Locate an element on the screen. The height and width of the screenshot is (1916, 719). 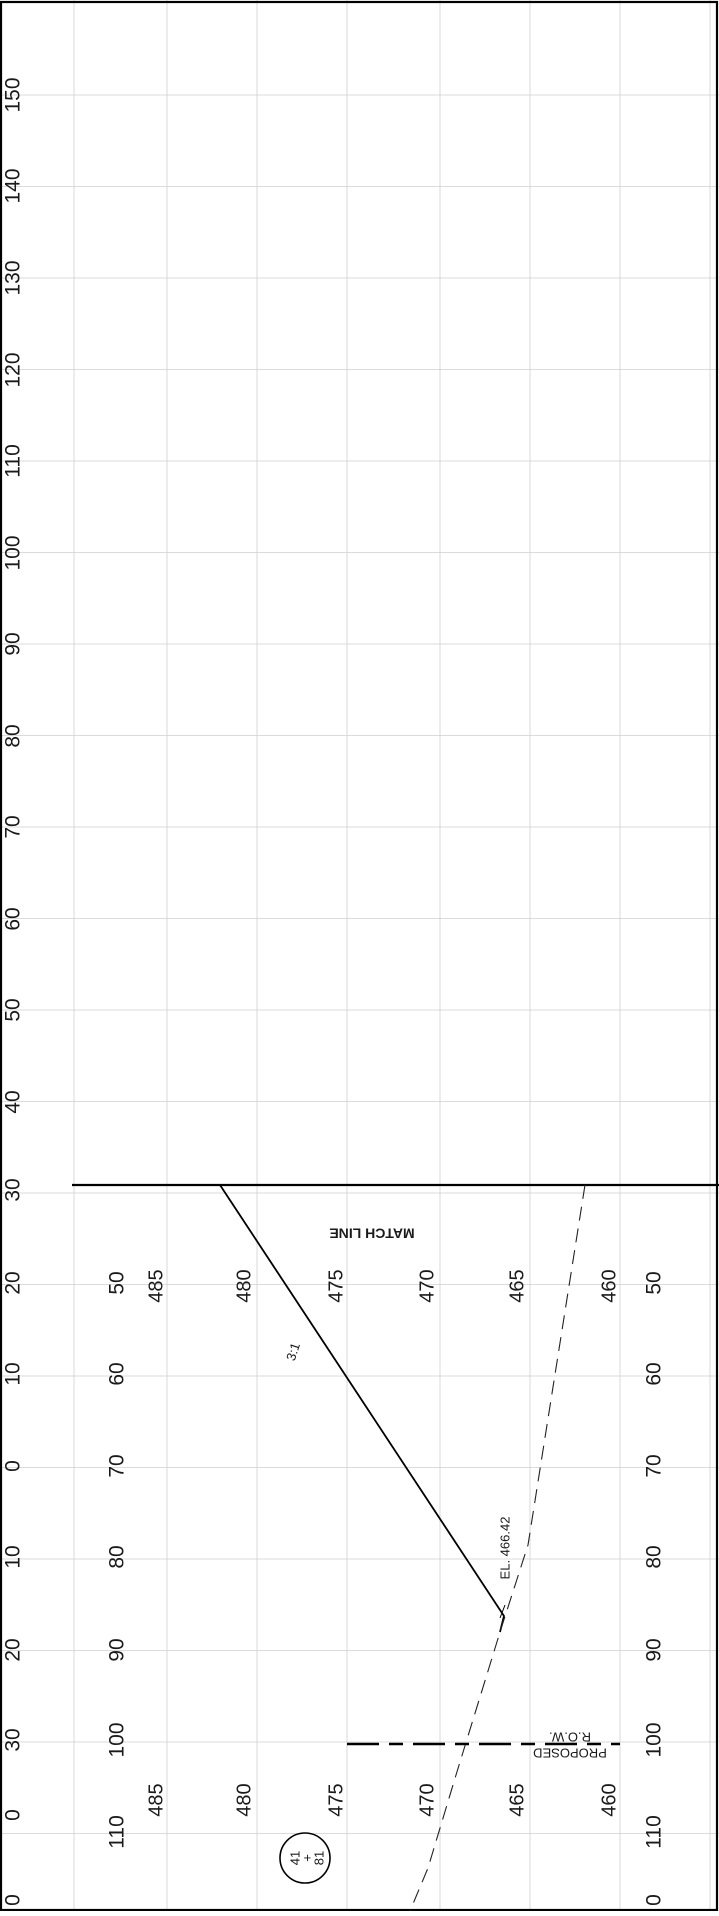
slope-ratio-label: 3:1 is located at coordinates (293, 1352).